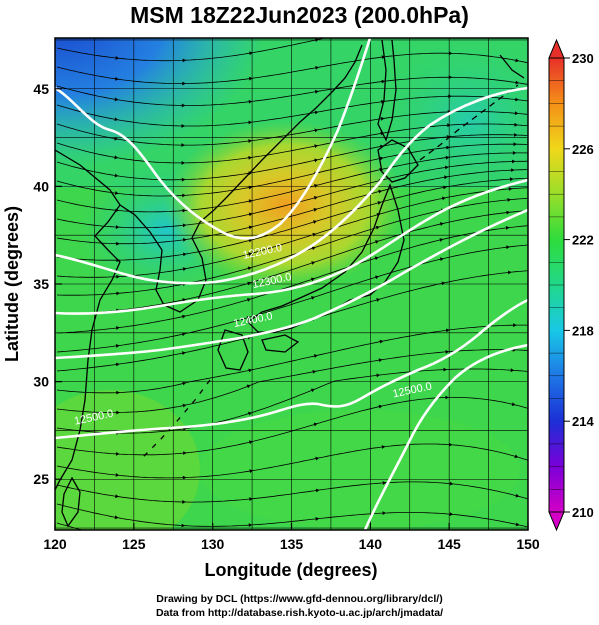 The width and height of the screenshot is (599, 625). What do you see at coordinates (41, 89) in the screenshot?
I see `y-tick-label: 45` at bounding box center [41, 89].